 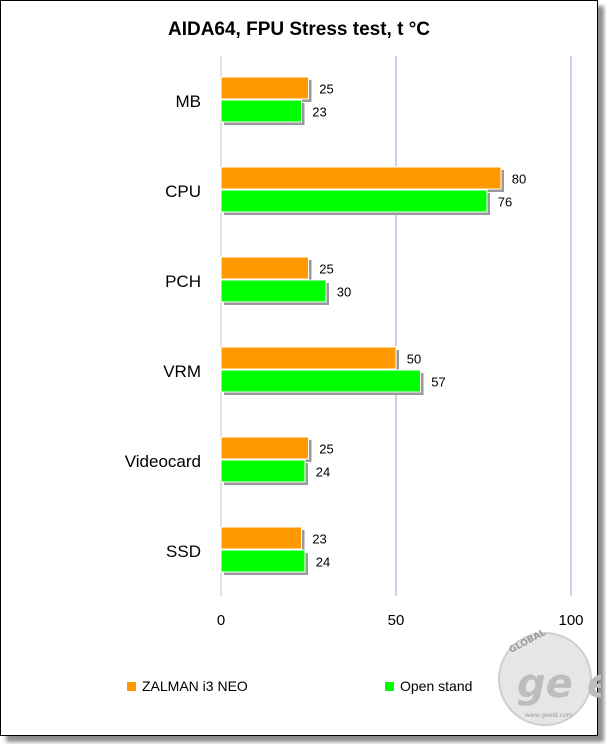 What do you see at coordinates (519, 179) in the screenshot?
I see `data-label-0-1: 80` at bounding box center [519, 179].